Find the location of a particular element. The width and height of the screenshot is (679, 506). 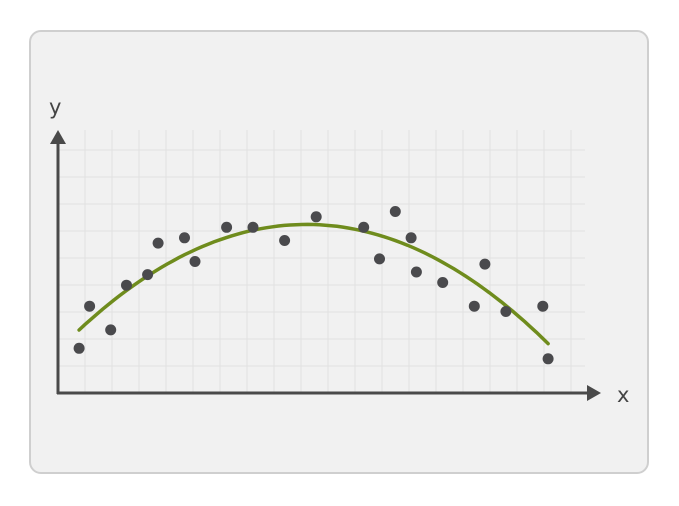

x-axis-label: x is located at coordinates (623, 395).